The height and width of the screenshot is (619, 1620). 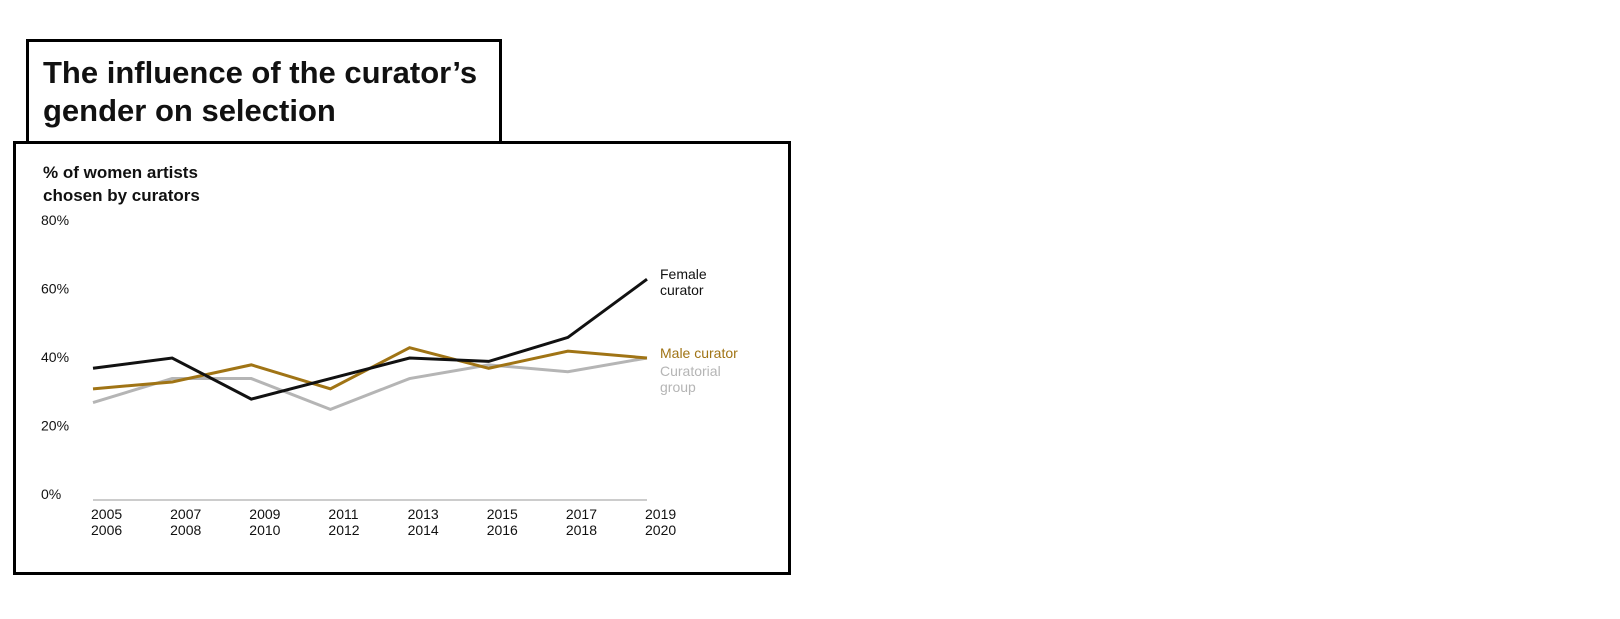 I want to click on x-tick-label: 2015, so click(x=502, y=514).